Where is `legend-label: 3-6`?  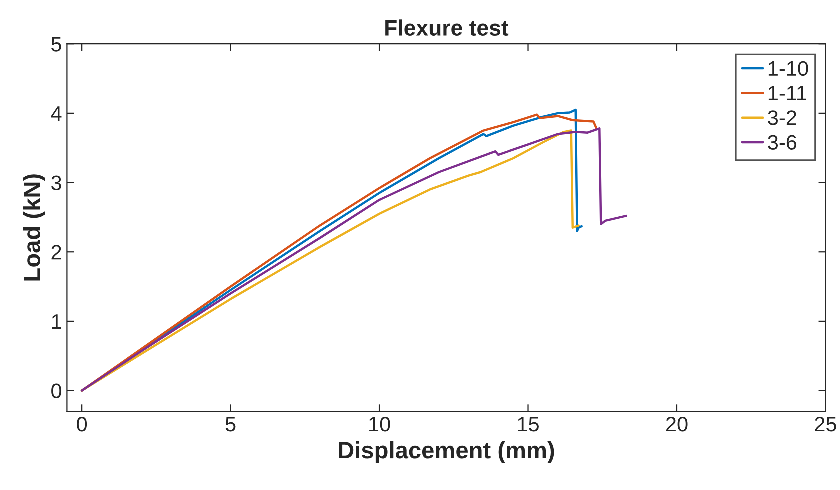 legend-label: 3-6 is located at coordinates (782, 142).